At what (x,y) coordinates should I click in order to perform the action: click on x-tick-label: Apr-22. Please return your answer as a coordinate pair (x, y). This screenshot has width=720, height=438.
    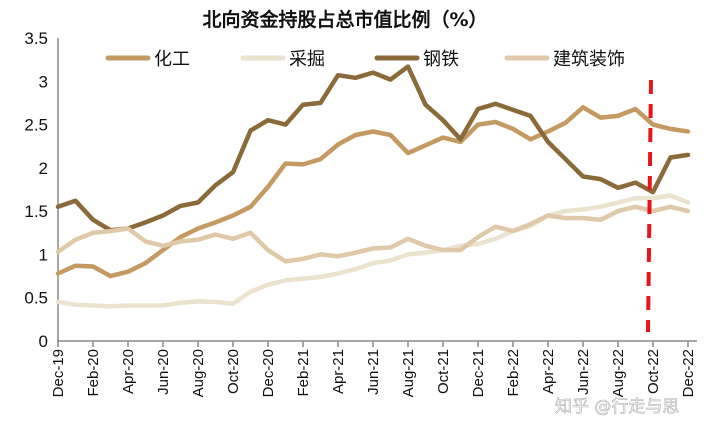
    Looking at the image, I should click on (548, 371).